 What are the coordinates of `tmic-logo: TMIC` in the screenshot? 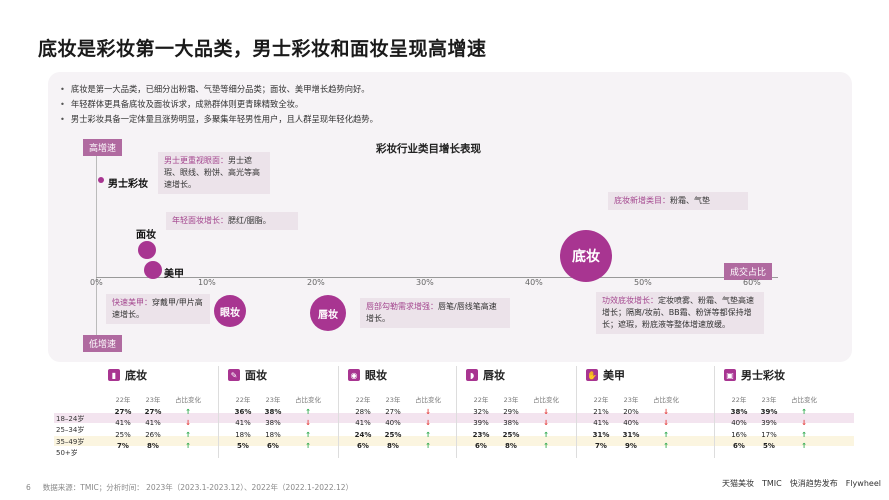 It's located at (772, 483).